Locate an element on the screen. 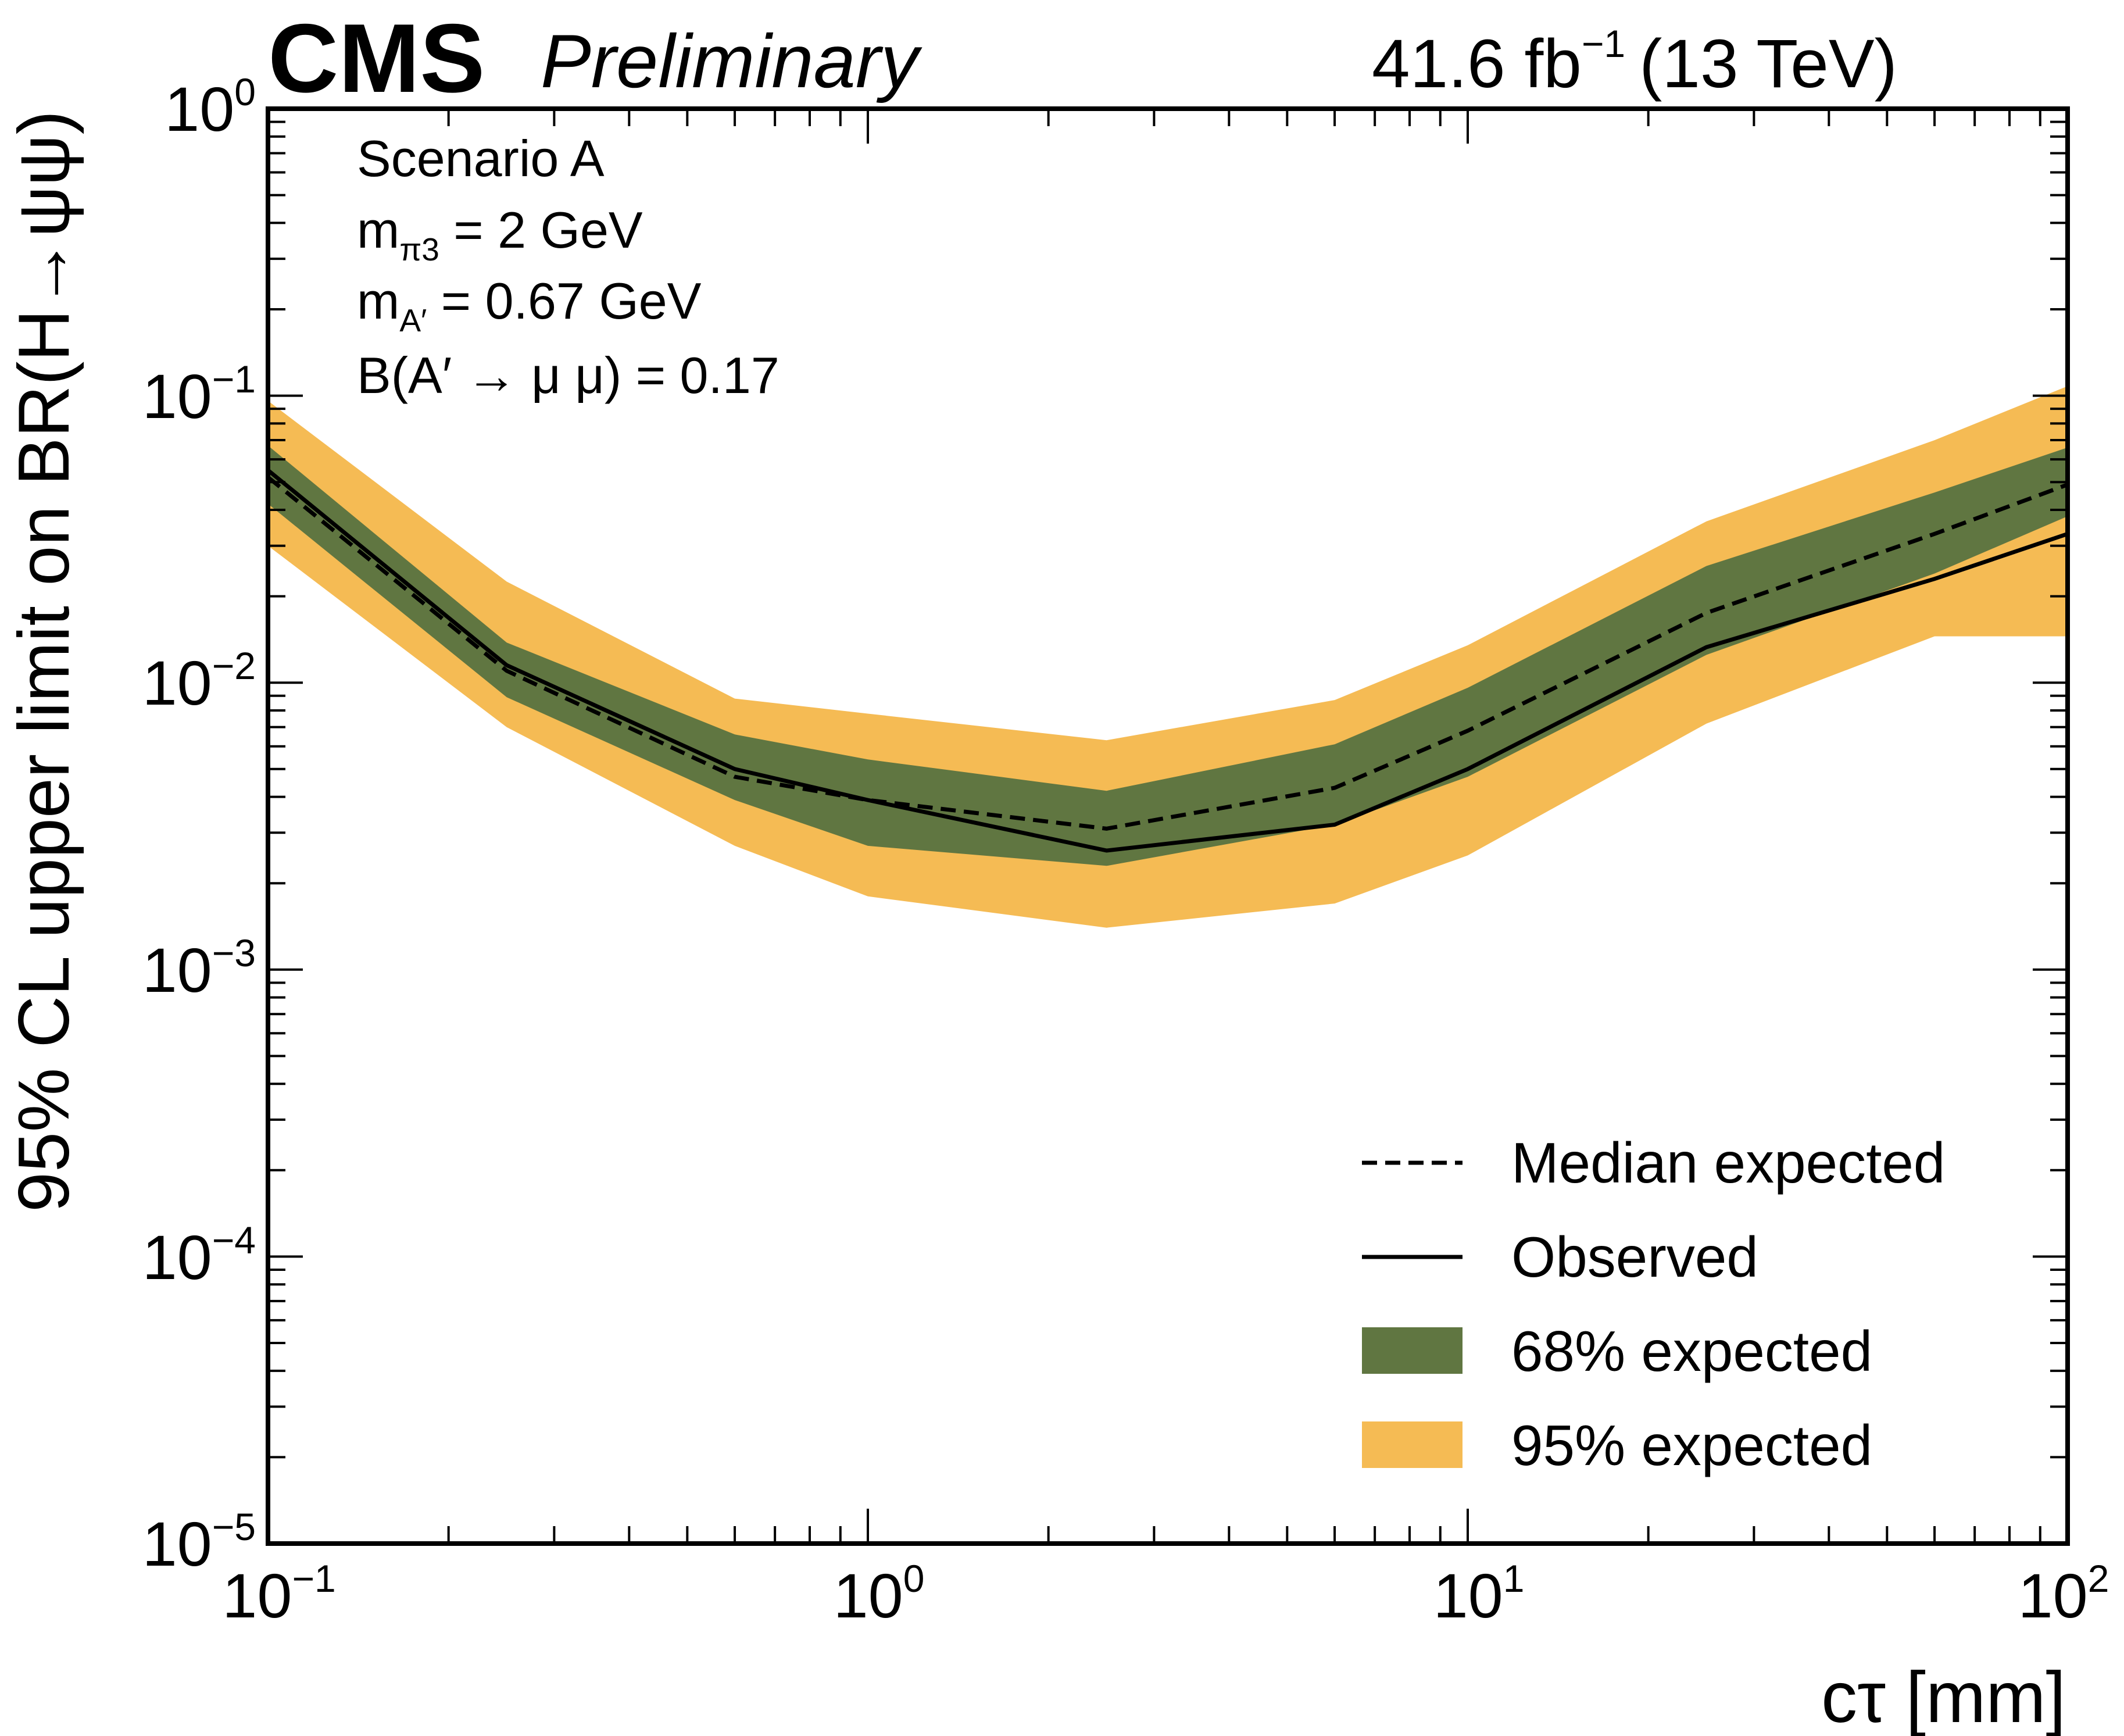 The height and width of the screenshot is (1736, 2124). y-tick-label: 10⁻⁵ is located at coordinates (199, 1542).